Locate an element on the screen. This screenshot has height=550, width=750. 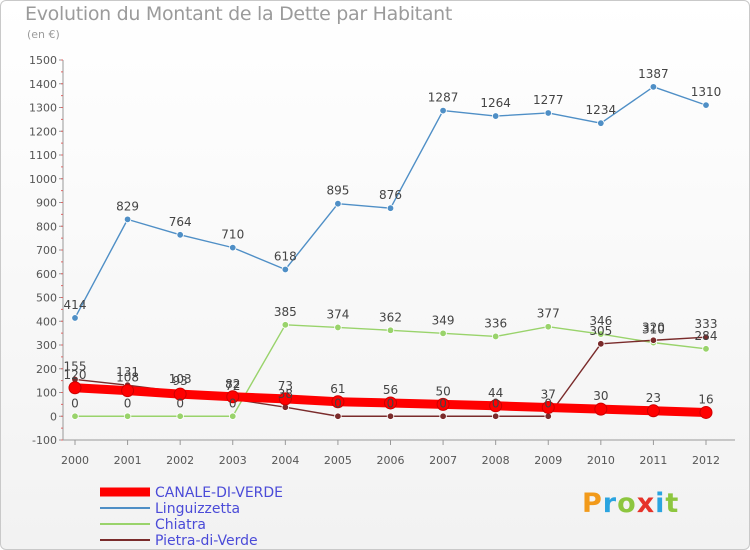
y-tick-label: 500 is located at coordinates (46, 298).